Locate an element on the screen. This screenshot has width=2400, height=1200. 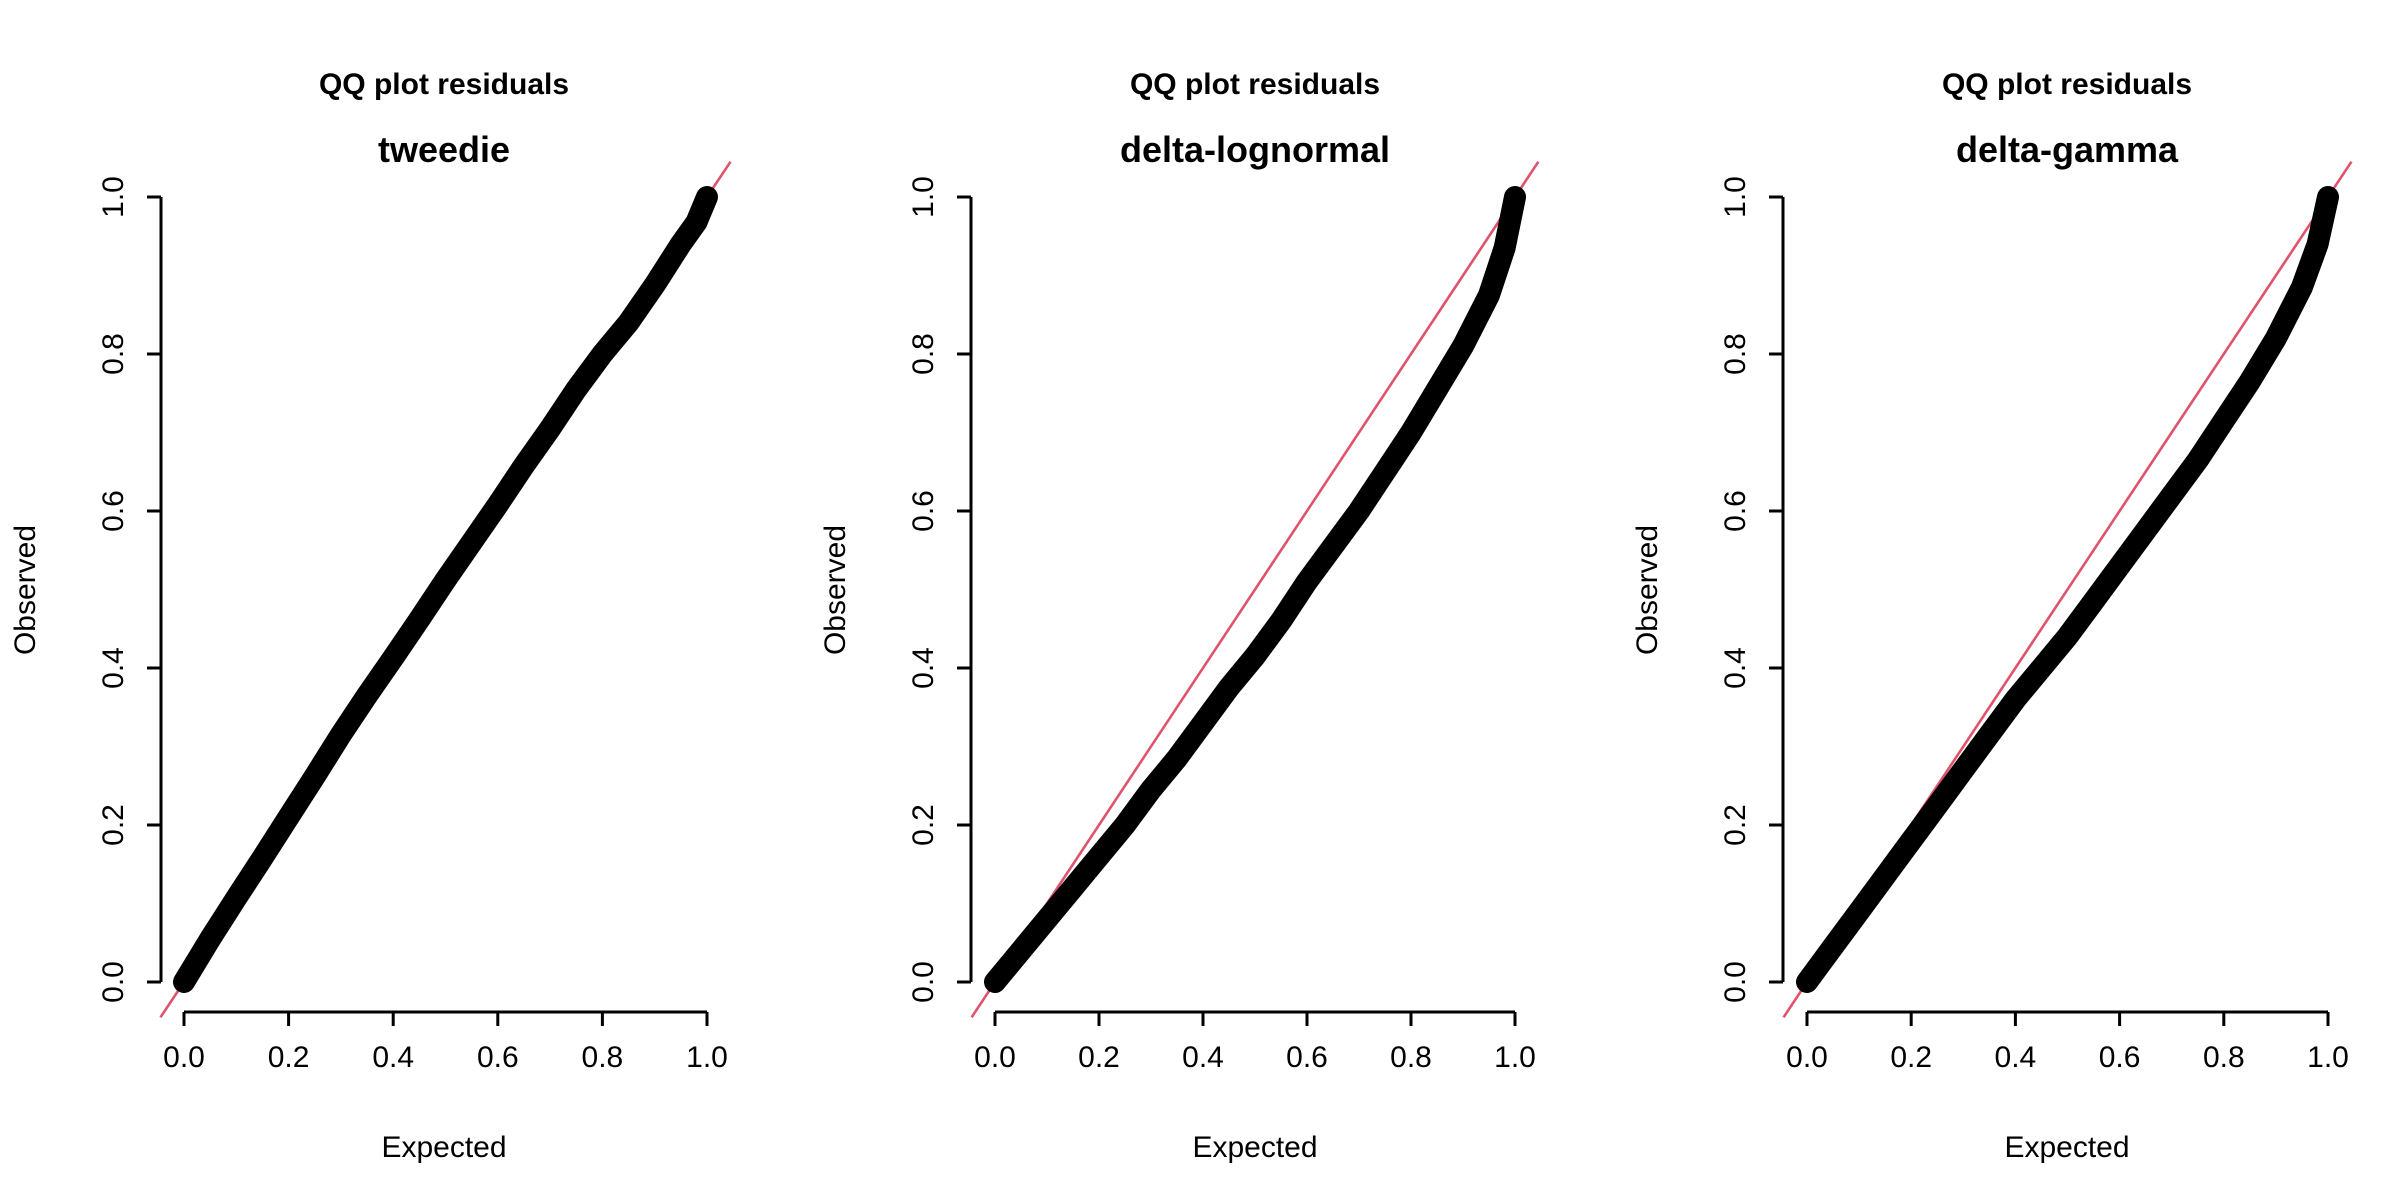
panel-title: delta-gamma is located at coordinates (2067, 149).